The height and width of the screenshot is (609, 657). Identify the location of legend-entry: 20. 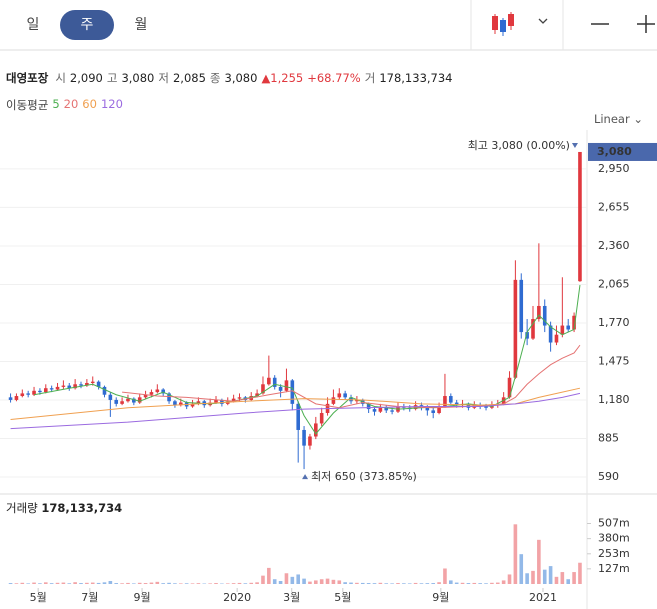
(71, 104).